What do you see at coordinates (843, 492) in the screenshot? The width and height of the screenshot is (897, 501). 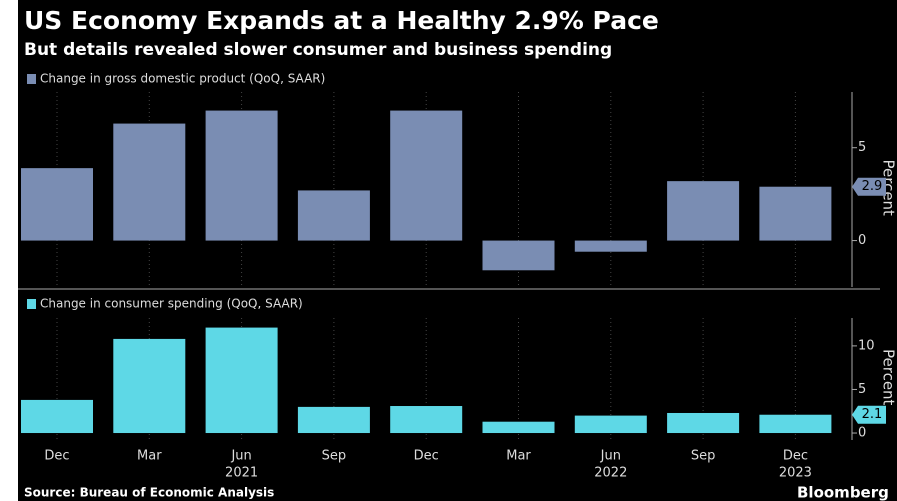 I see `credit: Bloomberg` at bounding box center [843, 492].